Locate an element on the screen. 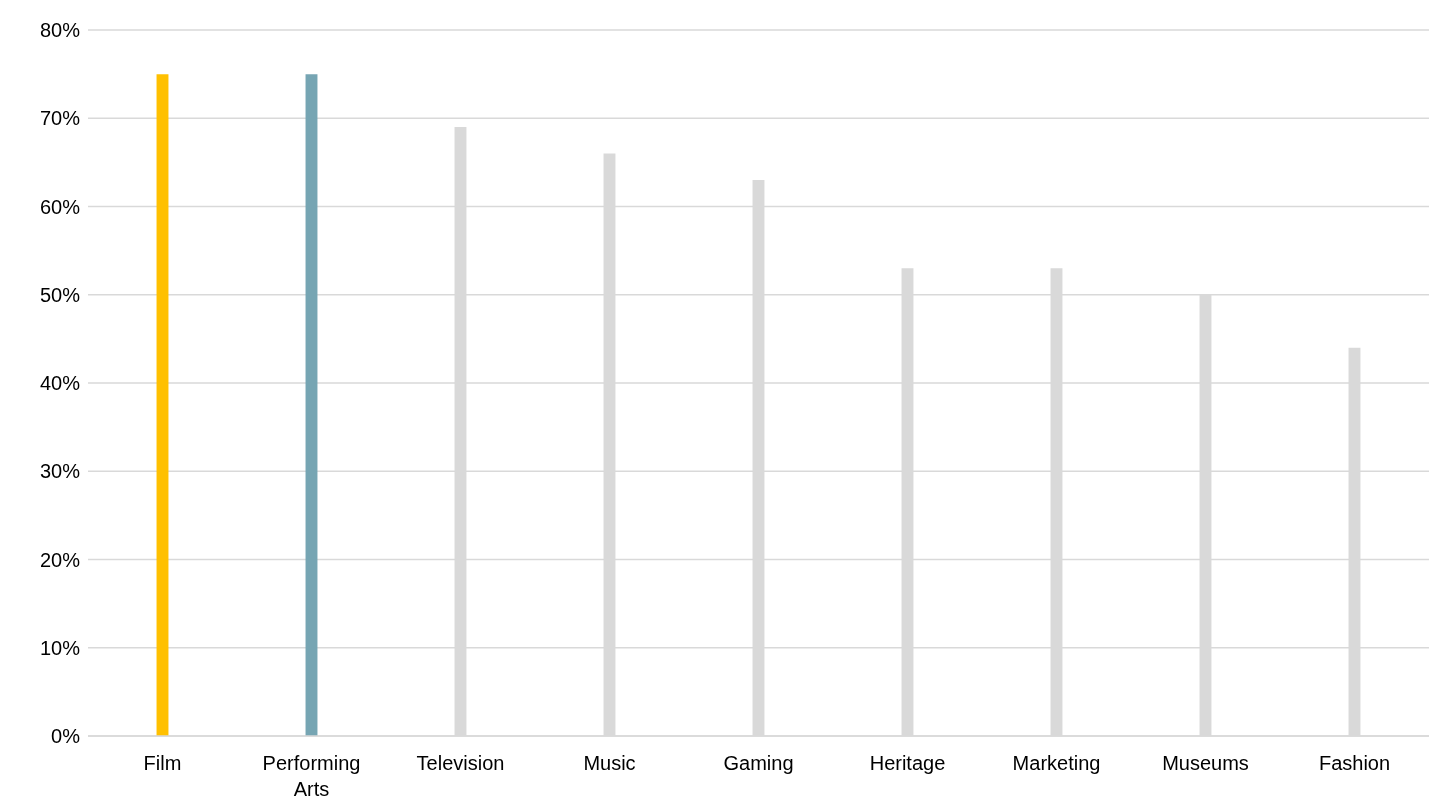 The image size is (1445, 802). y-tick-label: 0% is located at coordinates (66, 736).